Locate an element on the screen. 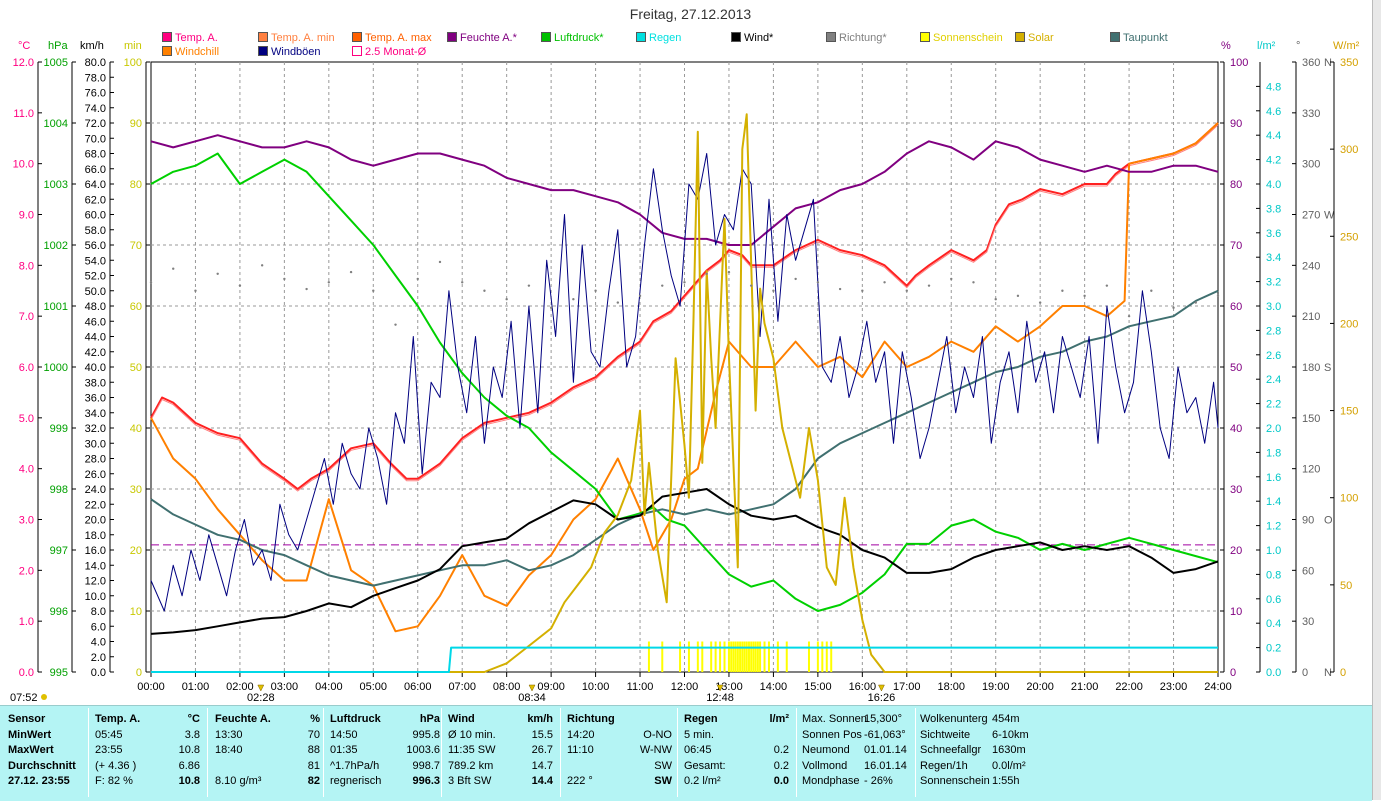  temp-tick-label: 2.0 is located at coordinates (26, 571).